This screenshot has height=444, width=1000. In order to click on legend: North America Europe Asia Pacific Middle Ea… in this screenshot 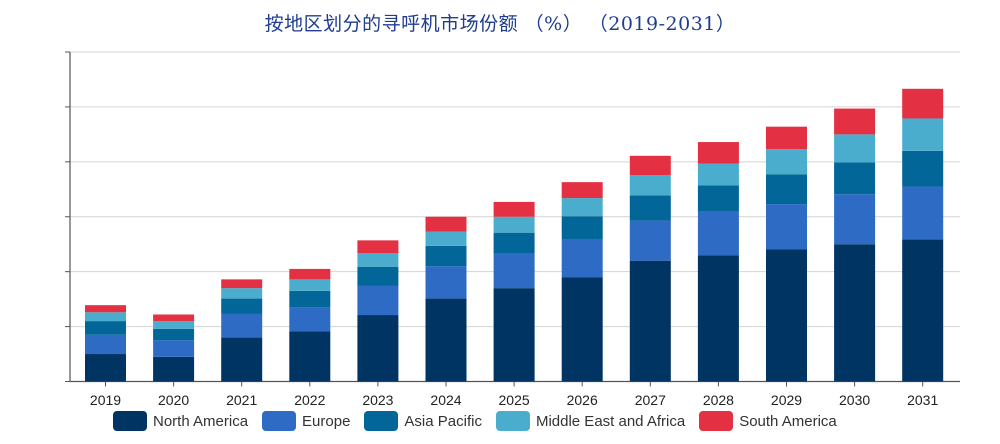, I will do `click(482, 421)`.